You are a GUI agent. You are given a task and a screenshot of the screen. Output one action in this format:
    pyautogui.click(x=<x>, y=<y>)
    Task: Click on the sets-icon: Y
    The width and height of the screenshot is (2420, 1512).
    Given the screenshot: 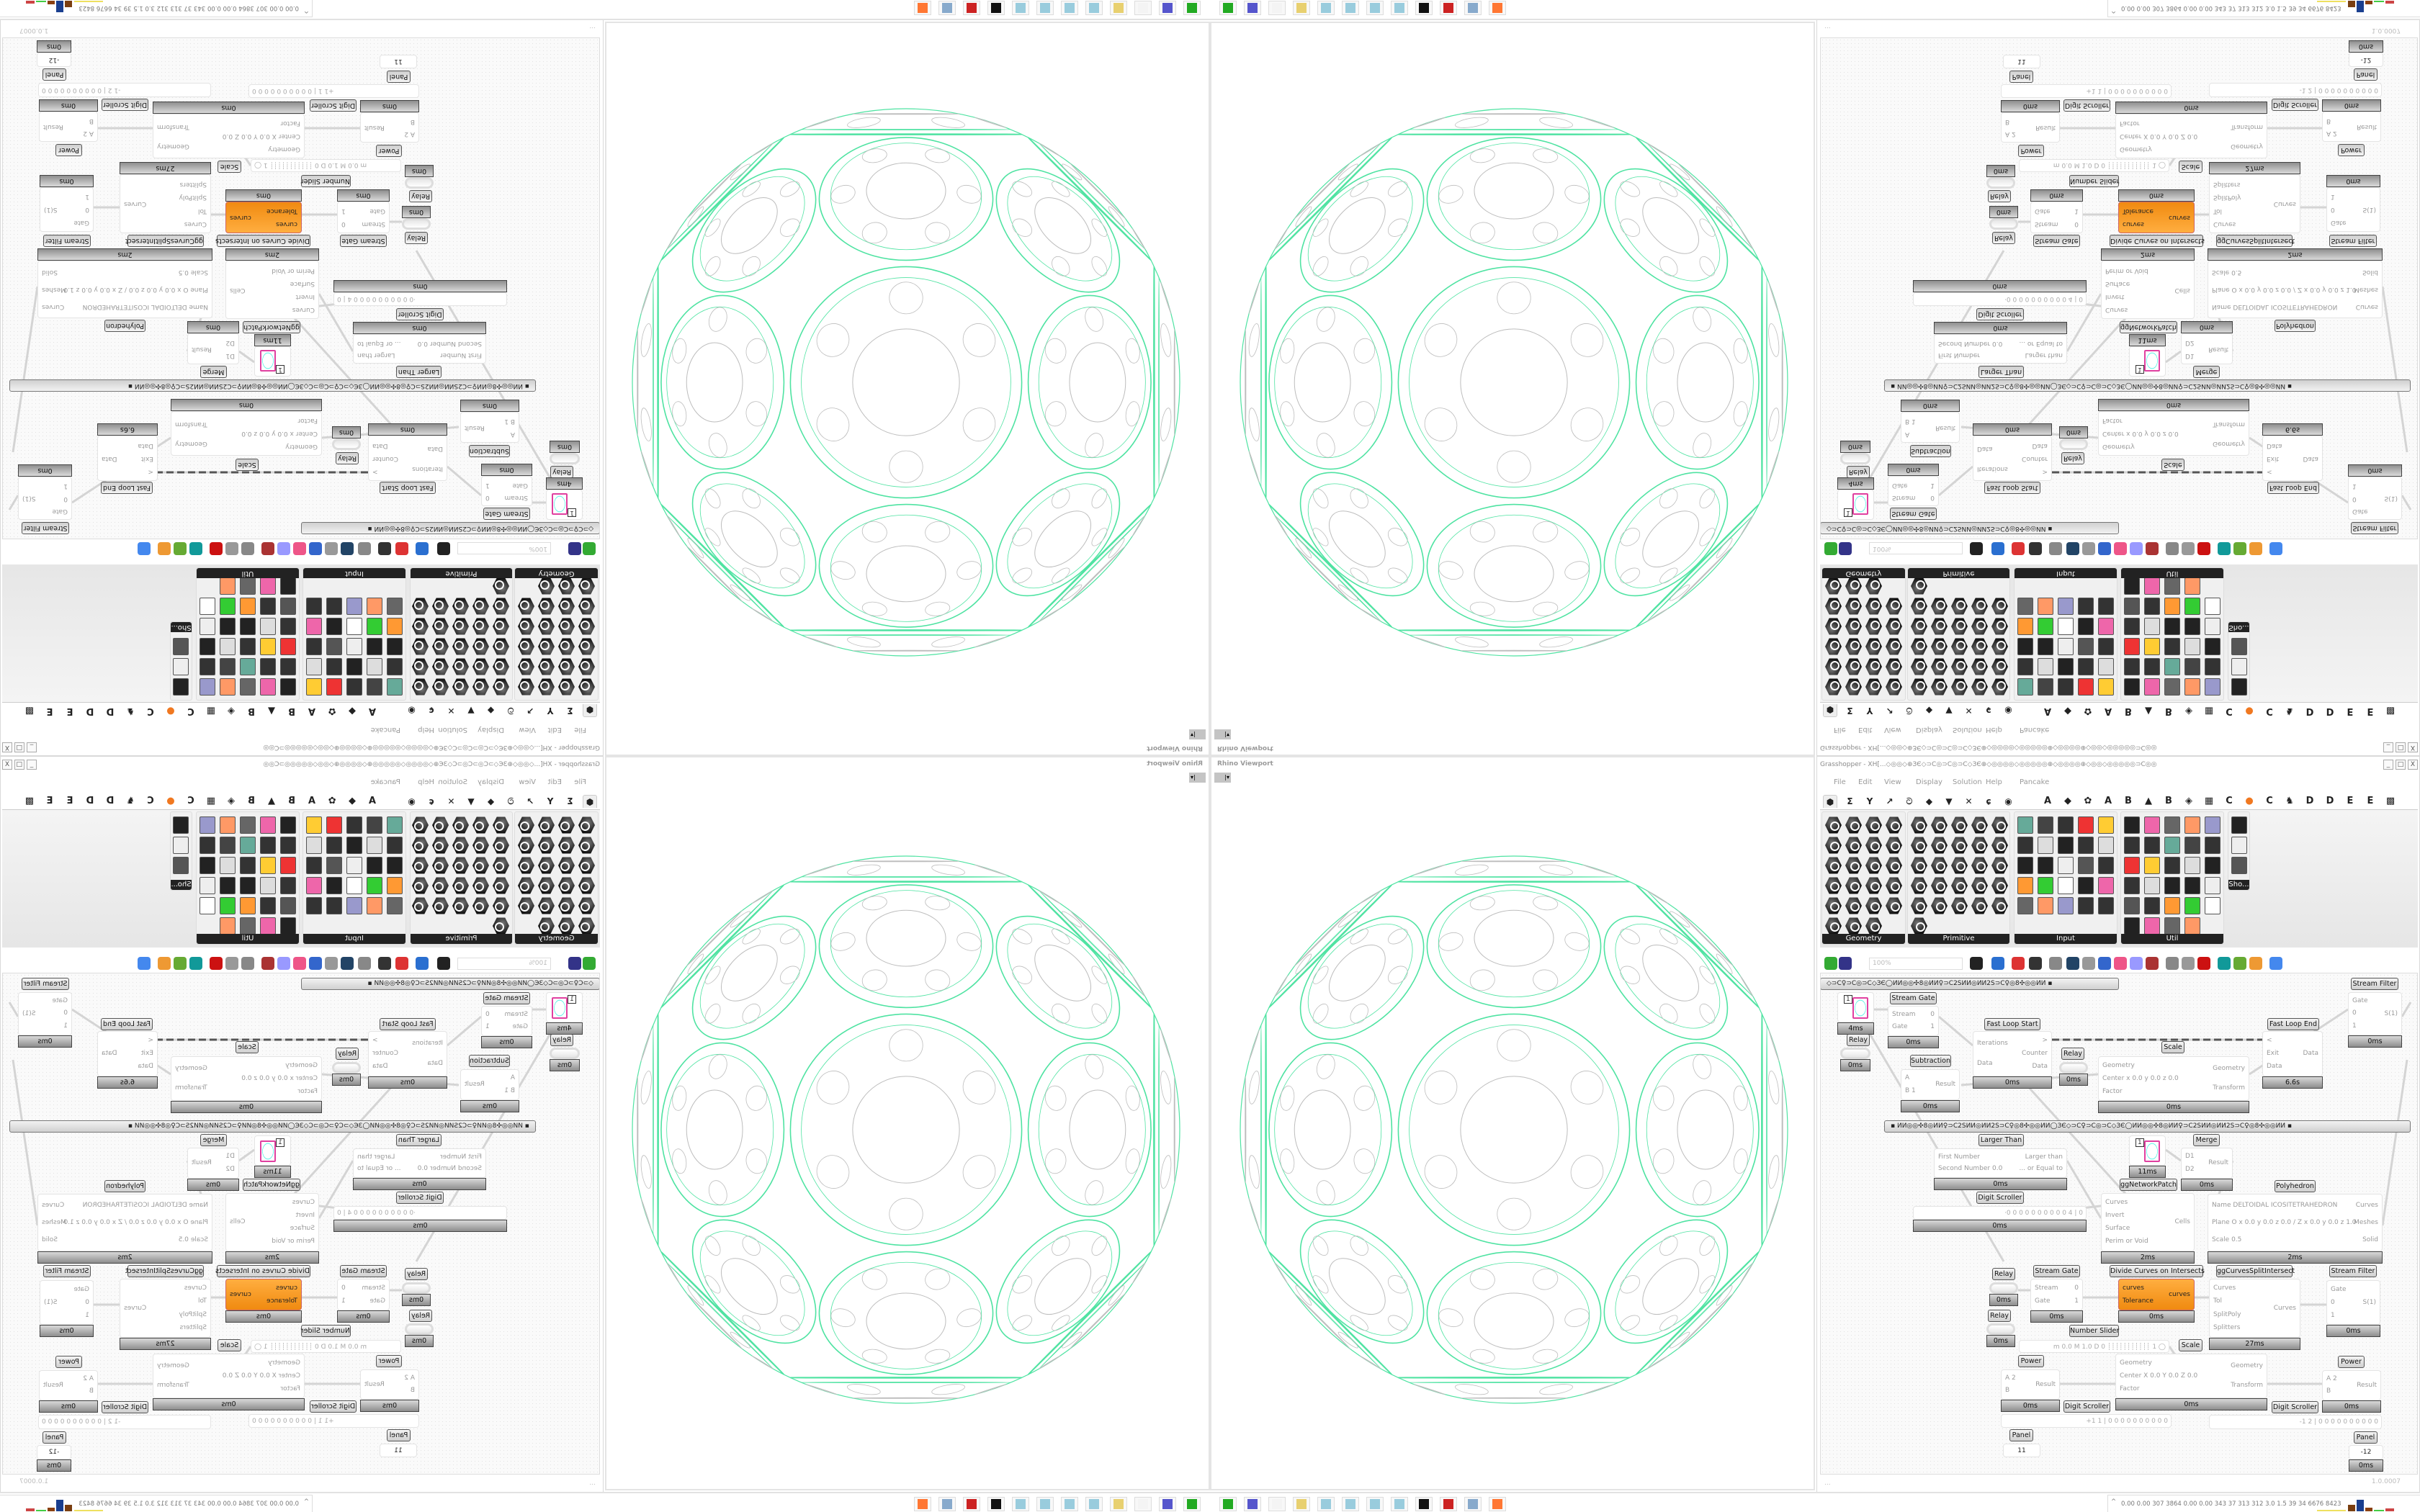 What is the action you would take?
    pyautogui.click(x=550, y=801)
    